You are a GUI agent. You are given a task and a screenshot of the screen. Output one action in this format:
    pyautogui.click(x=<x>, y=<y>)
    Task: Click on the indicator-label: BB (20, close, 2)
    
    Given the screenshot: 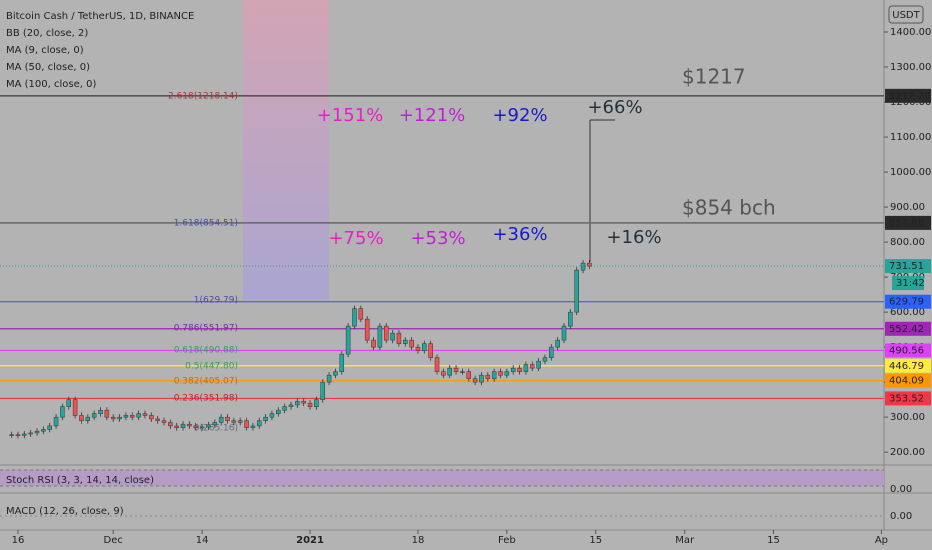 What is the action you would take?
    pyautogui.click(x=47, y=33)
    